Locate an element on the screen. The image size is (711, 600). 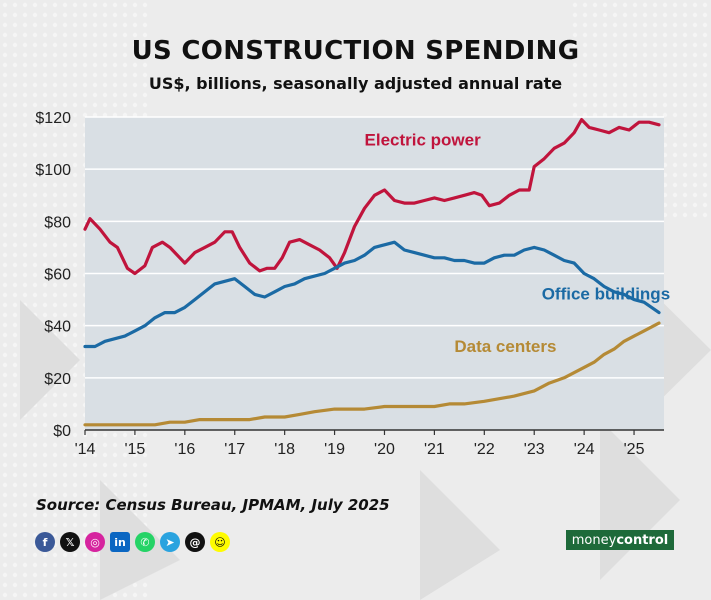
x-tick-label: '23 is located at coordinates (534, 449).